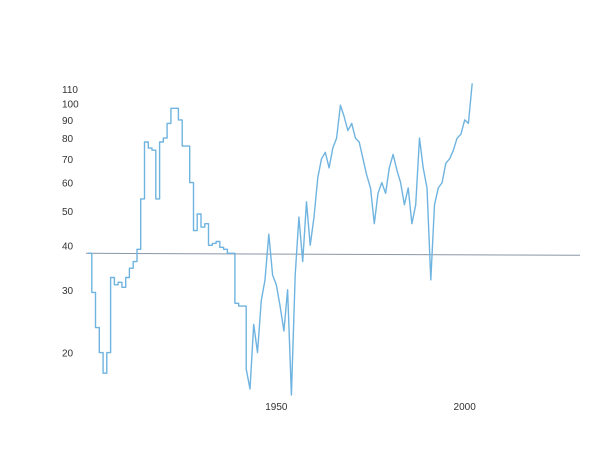 The width and height of the screenshot is (604, 467). What do you see at coordinates (68, 291) in the screenshot?
I see `y-tick-label: 30` at bounding box center [68, 291].